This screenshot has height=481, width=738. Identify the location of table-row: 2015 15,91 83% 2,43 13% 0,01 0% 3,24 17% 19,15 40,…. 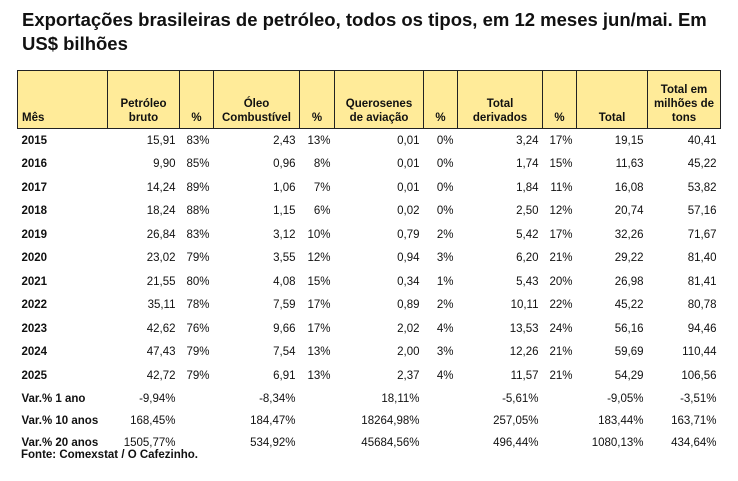
(369, 141).